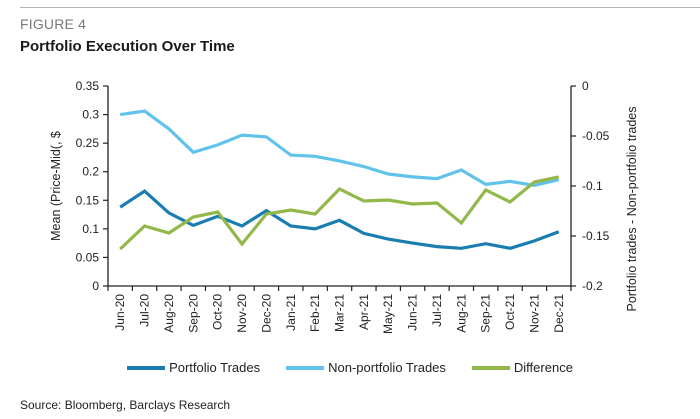 The width and height of the screenshot is (700, 419). I want to click on figure-label: FIGURE 4, so click(53, 24).